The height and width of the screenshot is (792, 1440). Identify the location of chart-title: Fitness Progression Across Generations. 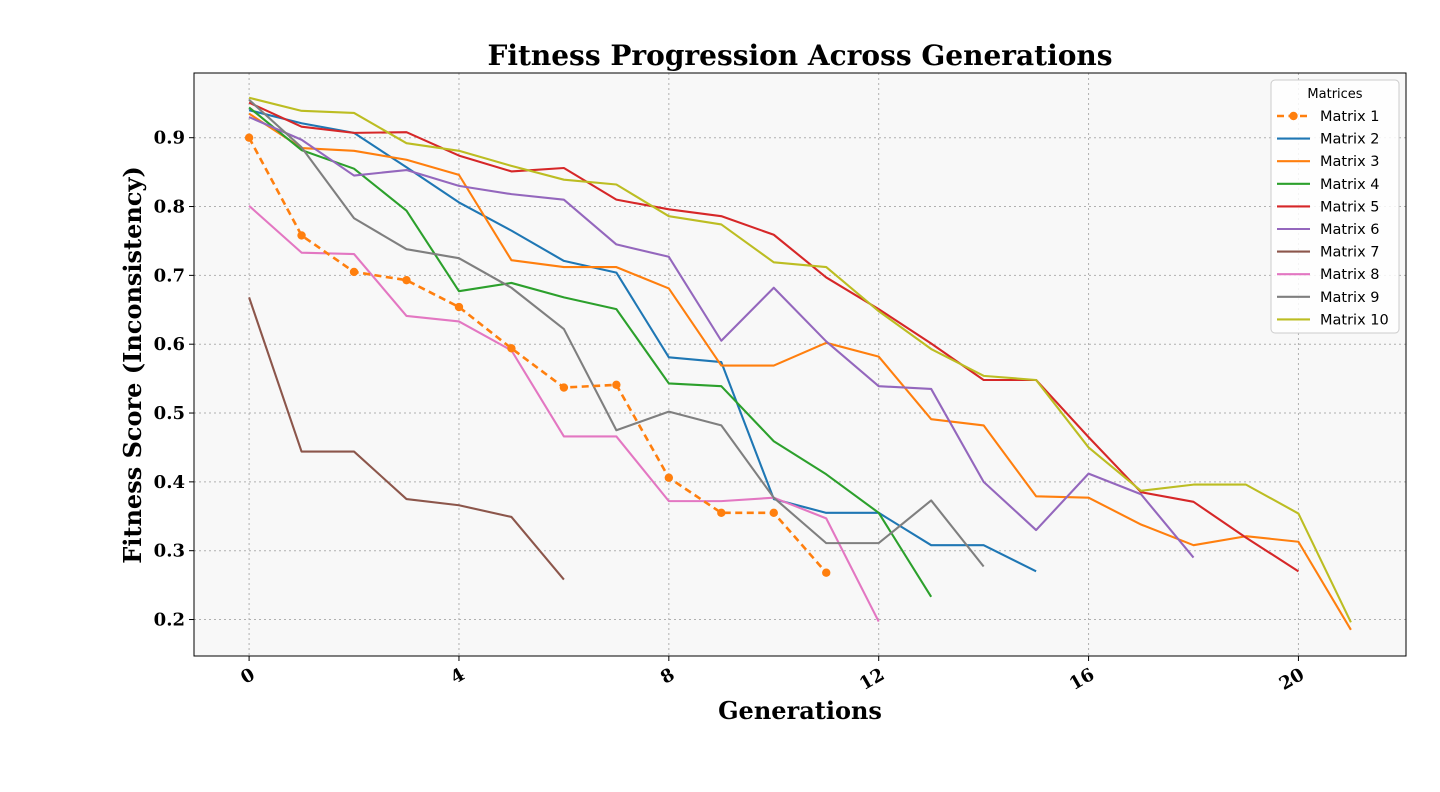
(799, 55).